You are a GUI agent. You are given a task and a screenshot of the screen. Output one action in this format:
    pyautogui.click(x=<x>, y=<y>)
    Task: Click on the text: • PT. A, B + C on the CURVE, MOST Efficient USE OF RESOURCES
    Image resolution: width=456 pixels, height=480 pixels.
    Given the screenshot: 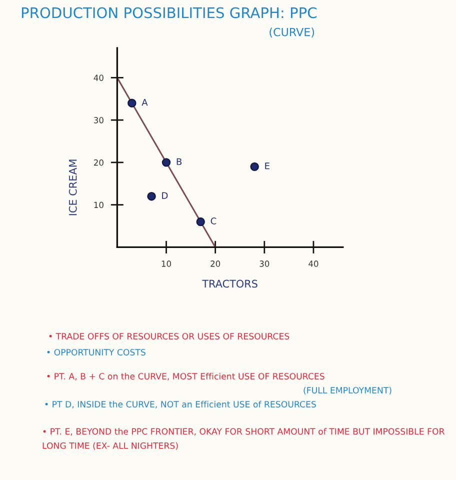 What is the action you would take?
    pyautogui.click(x=185, y=376)
    